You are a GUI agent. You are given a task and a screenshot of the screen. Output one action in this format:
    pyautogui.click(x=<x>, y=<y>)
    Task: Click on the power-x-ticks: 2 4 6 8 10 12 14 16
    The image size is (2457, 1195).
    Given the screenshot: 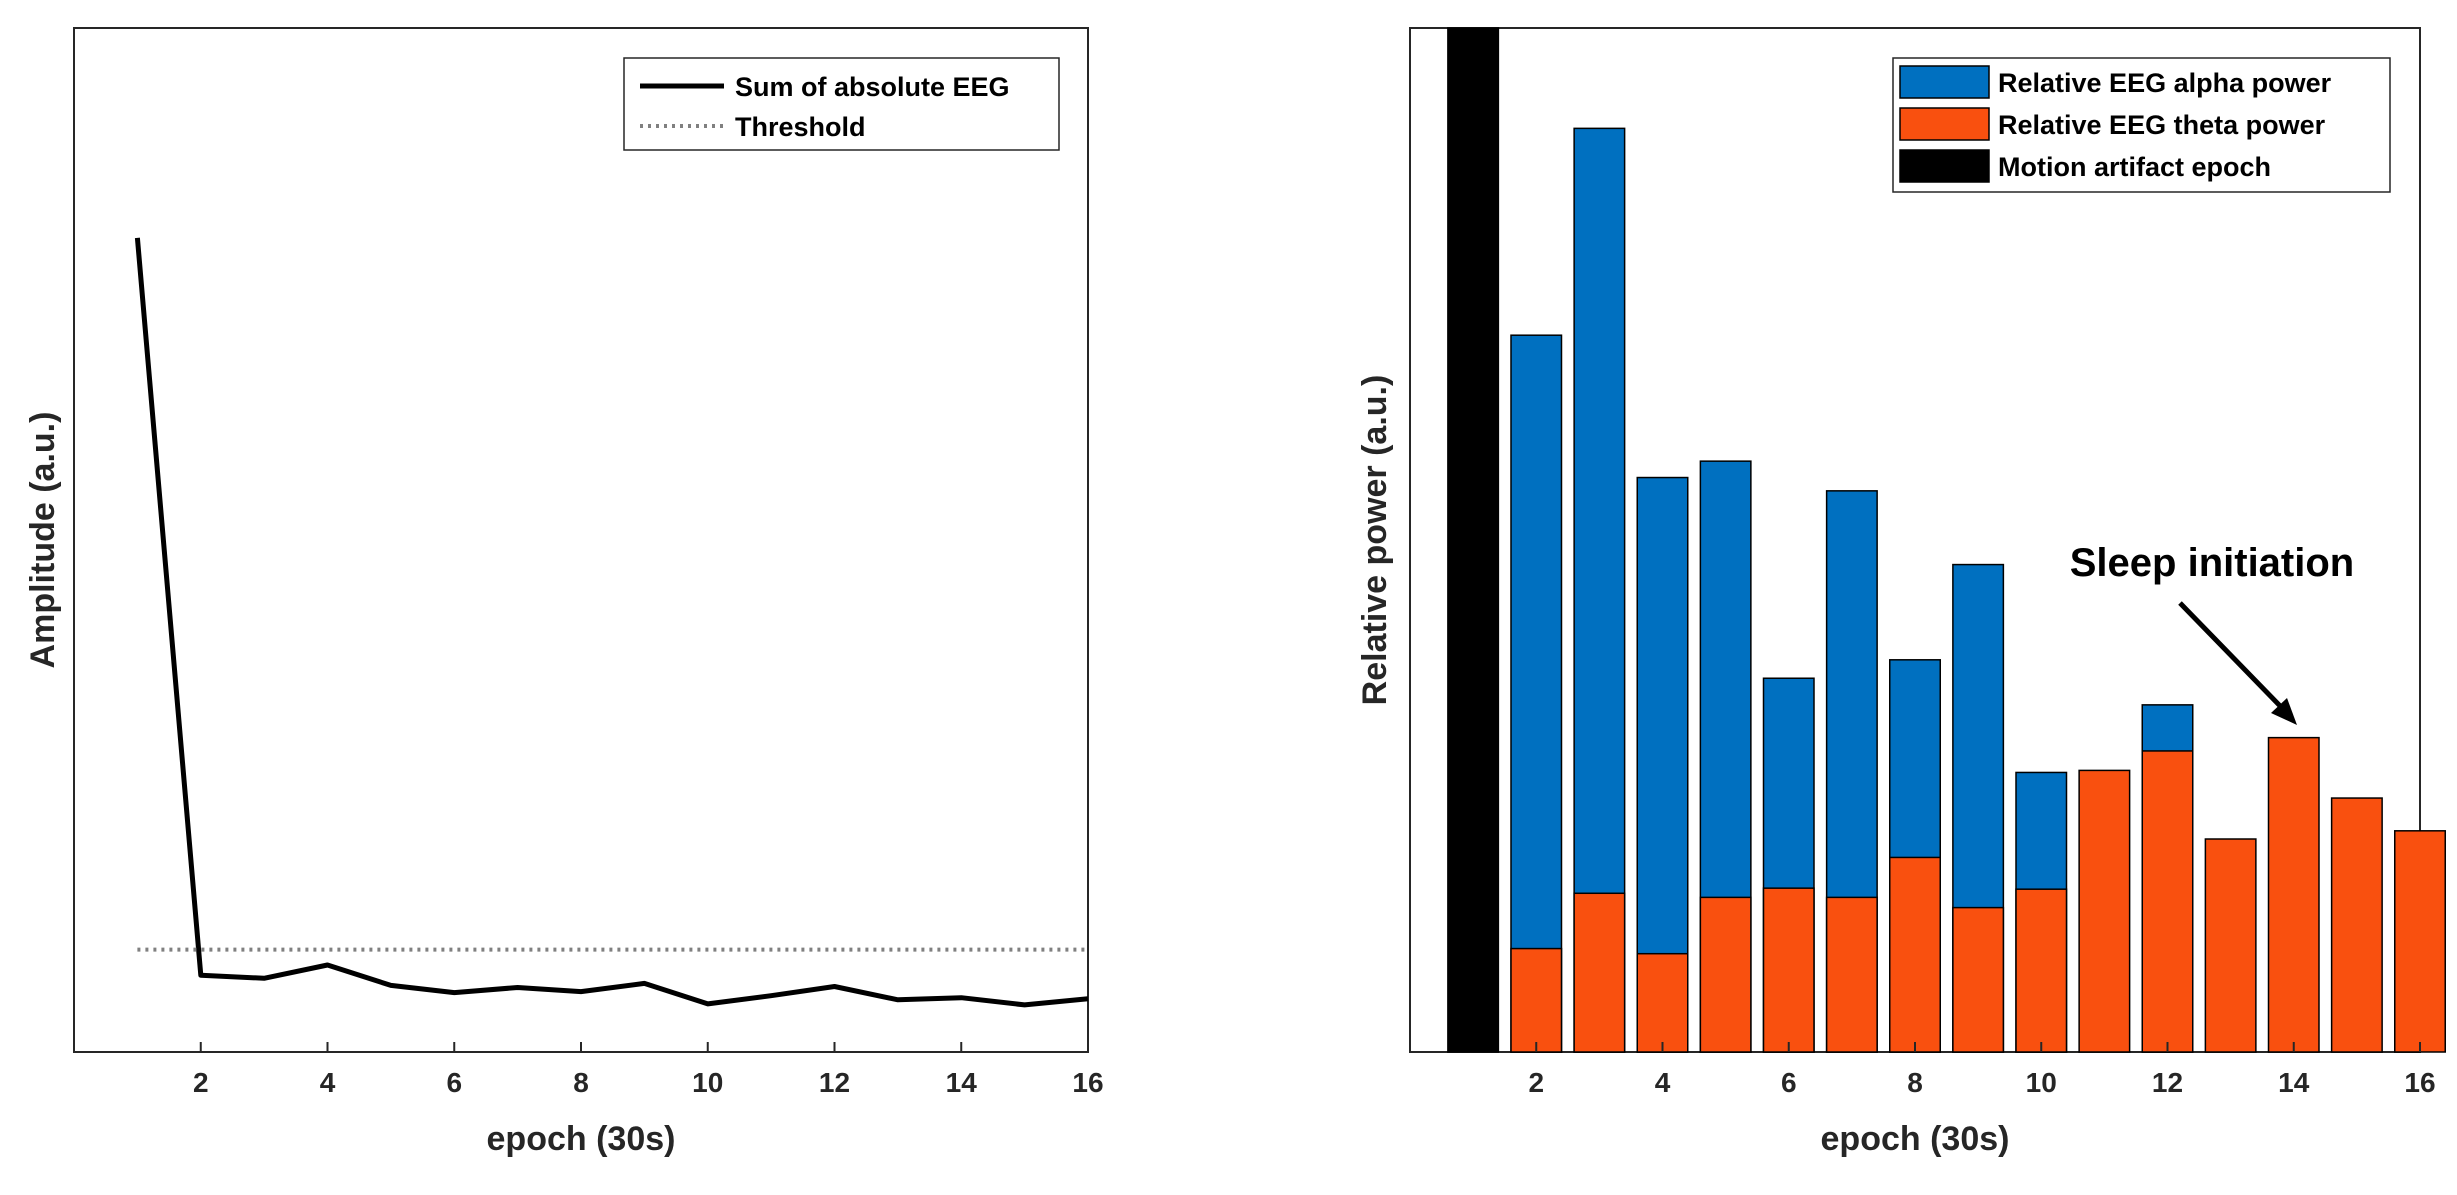 What is the action you would take?
    pyautogui.click(x=1982, y=1070)
    